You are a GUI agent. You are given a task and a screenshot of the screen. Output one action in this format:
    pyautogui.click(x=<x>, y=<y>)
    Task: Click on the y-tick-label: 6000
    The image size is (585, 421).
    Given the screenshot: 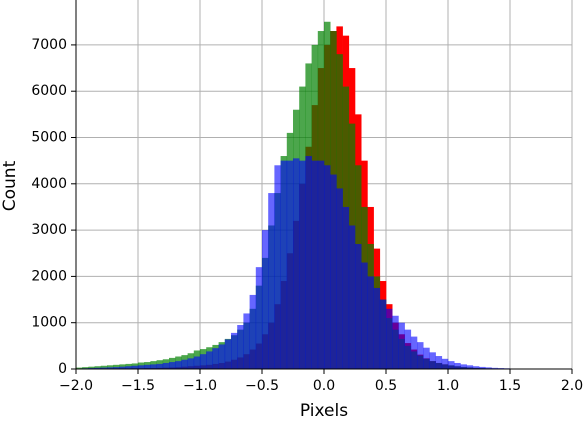 What is the action you would take?
    pyautogui.click(x=49, y=91)
    